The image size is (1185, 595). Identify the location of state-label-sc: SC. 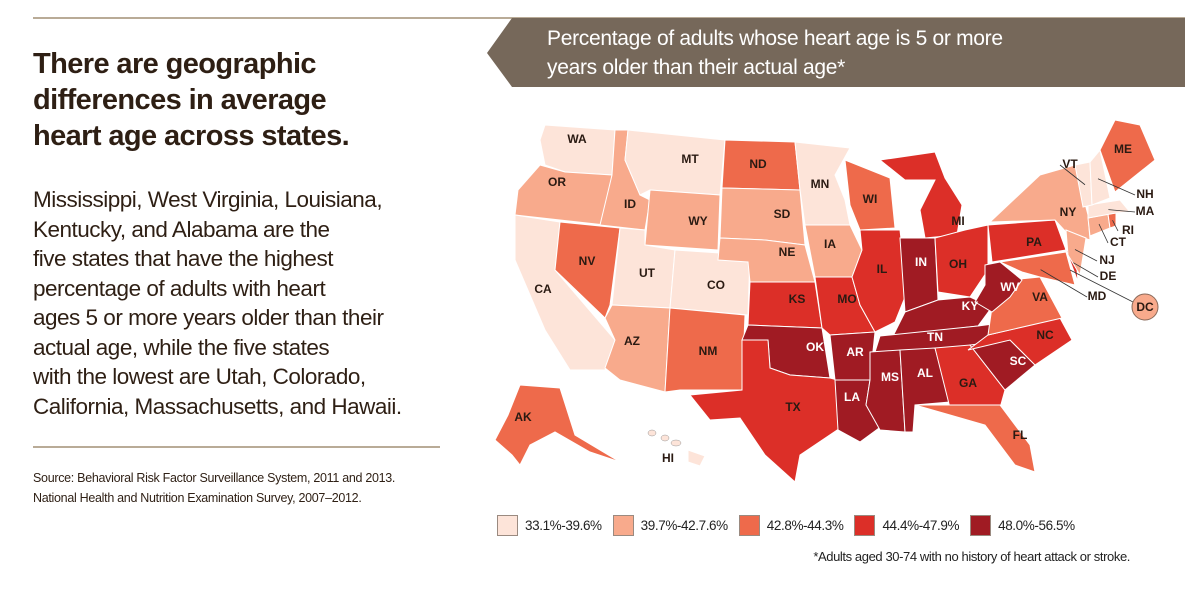
(1018, 361).